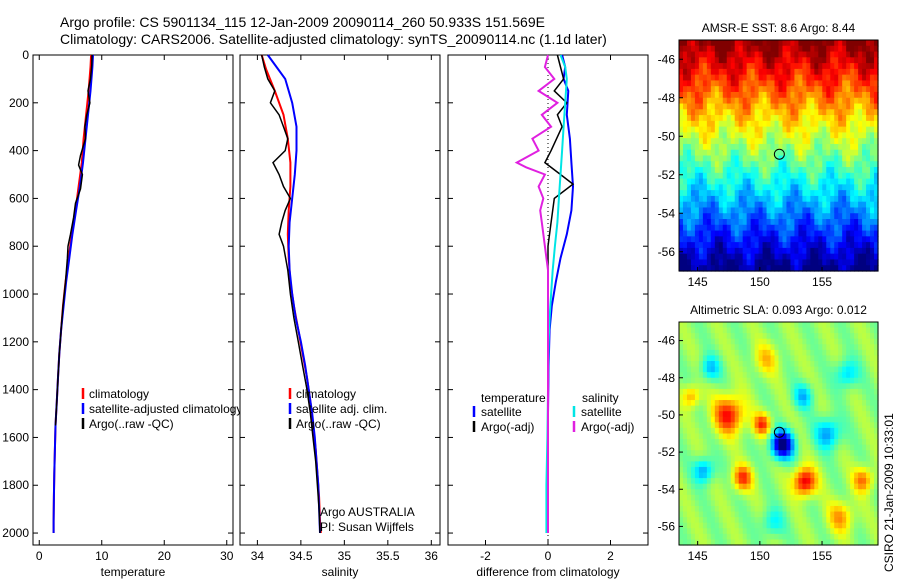 The width and height of the screenshot is (900, 580). Describe the element at coordinates (341, 409) in the screenshot. I see `legend-entry: satellite adj. clim.` at that location.